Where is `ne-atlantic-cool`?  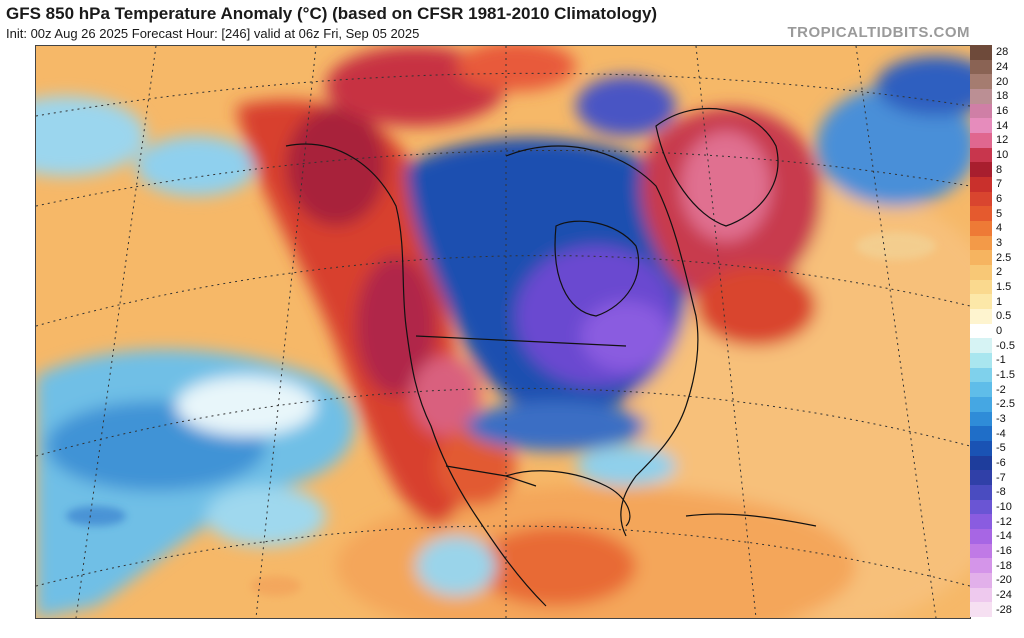 ne-atlantic-cool is located at coordinates (893, 146).